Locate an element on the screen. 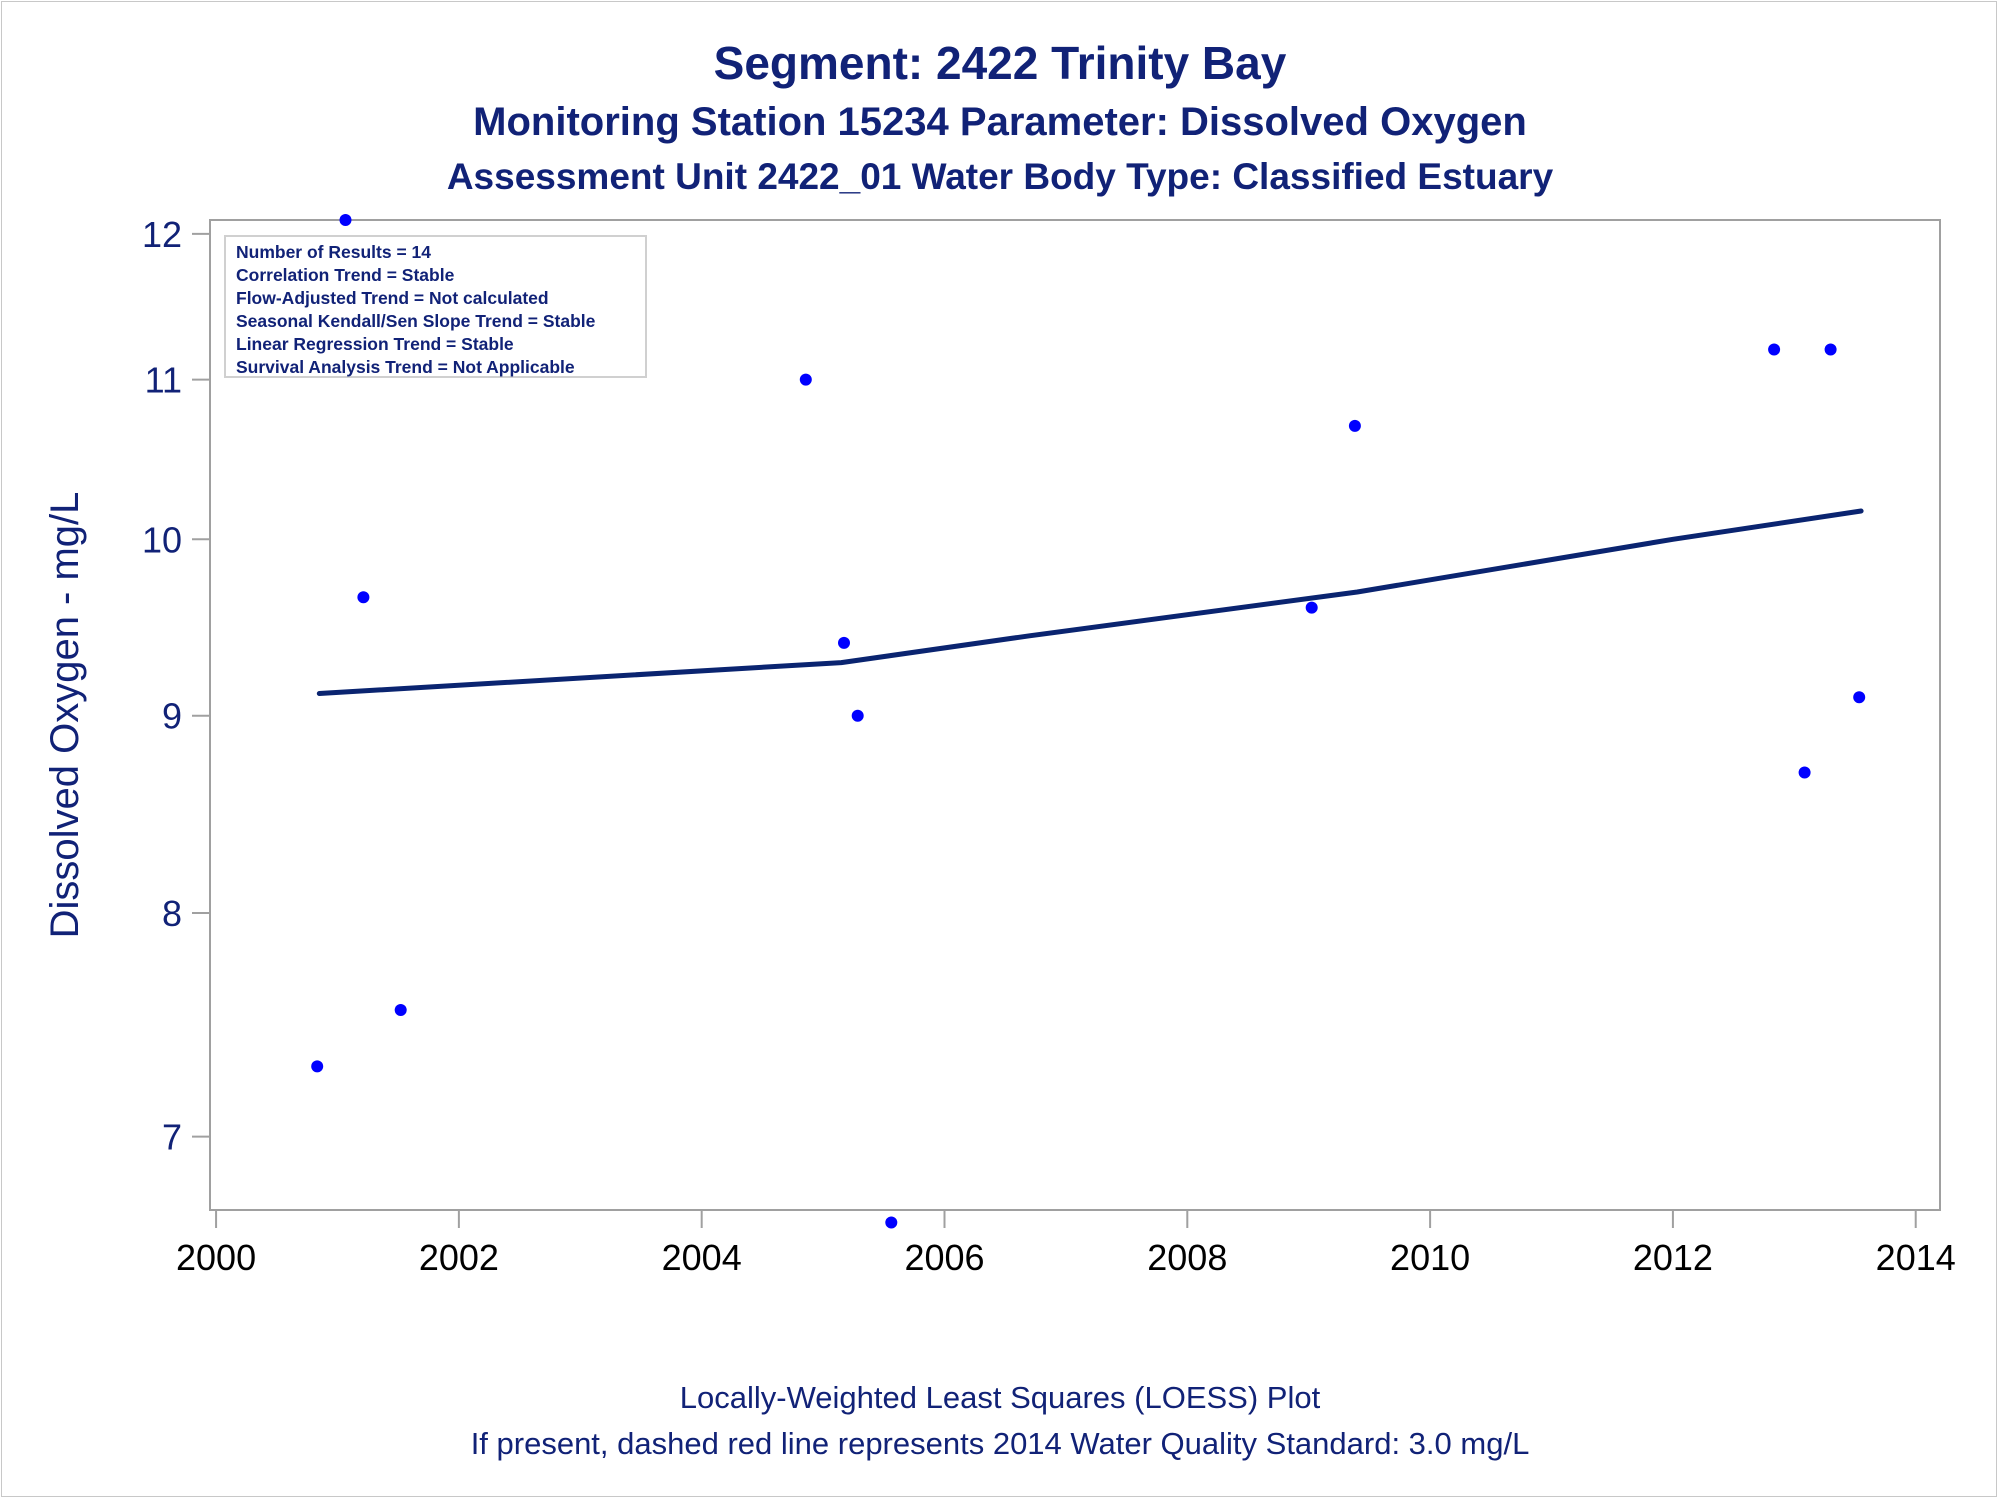  stat-correlation-trend: Correlation Trend = Stable is located at coordinates (345, 275).